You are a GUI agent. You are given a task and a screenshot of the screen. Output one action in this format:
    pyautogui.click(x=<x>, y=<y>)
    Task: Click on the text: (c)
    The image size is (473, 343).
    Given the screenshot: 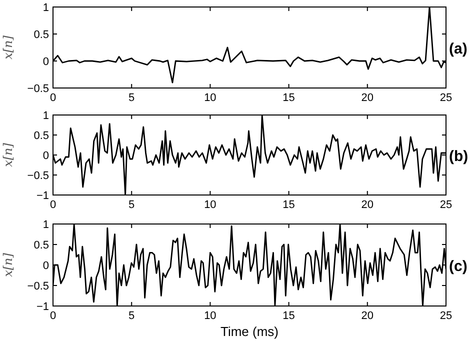 What is the action you would take?
    pyautogui.click(x=458, y=266)
    